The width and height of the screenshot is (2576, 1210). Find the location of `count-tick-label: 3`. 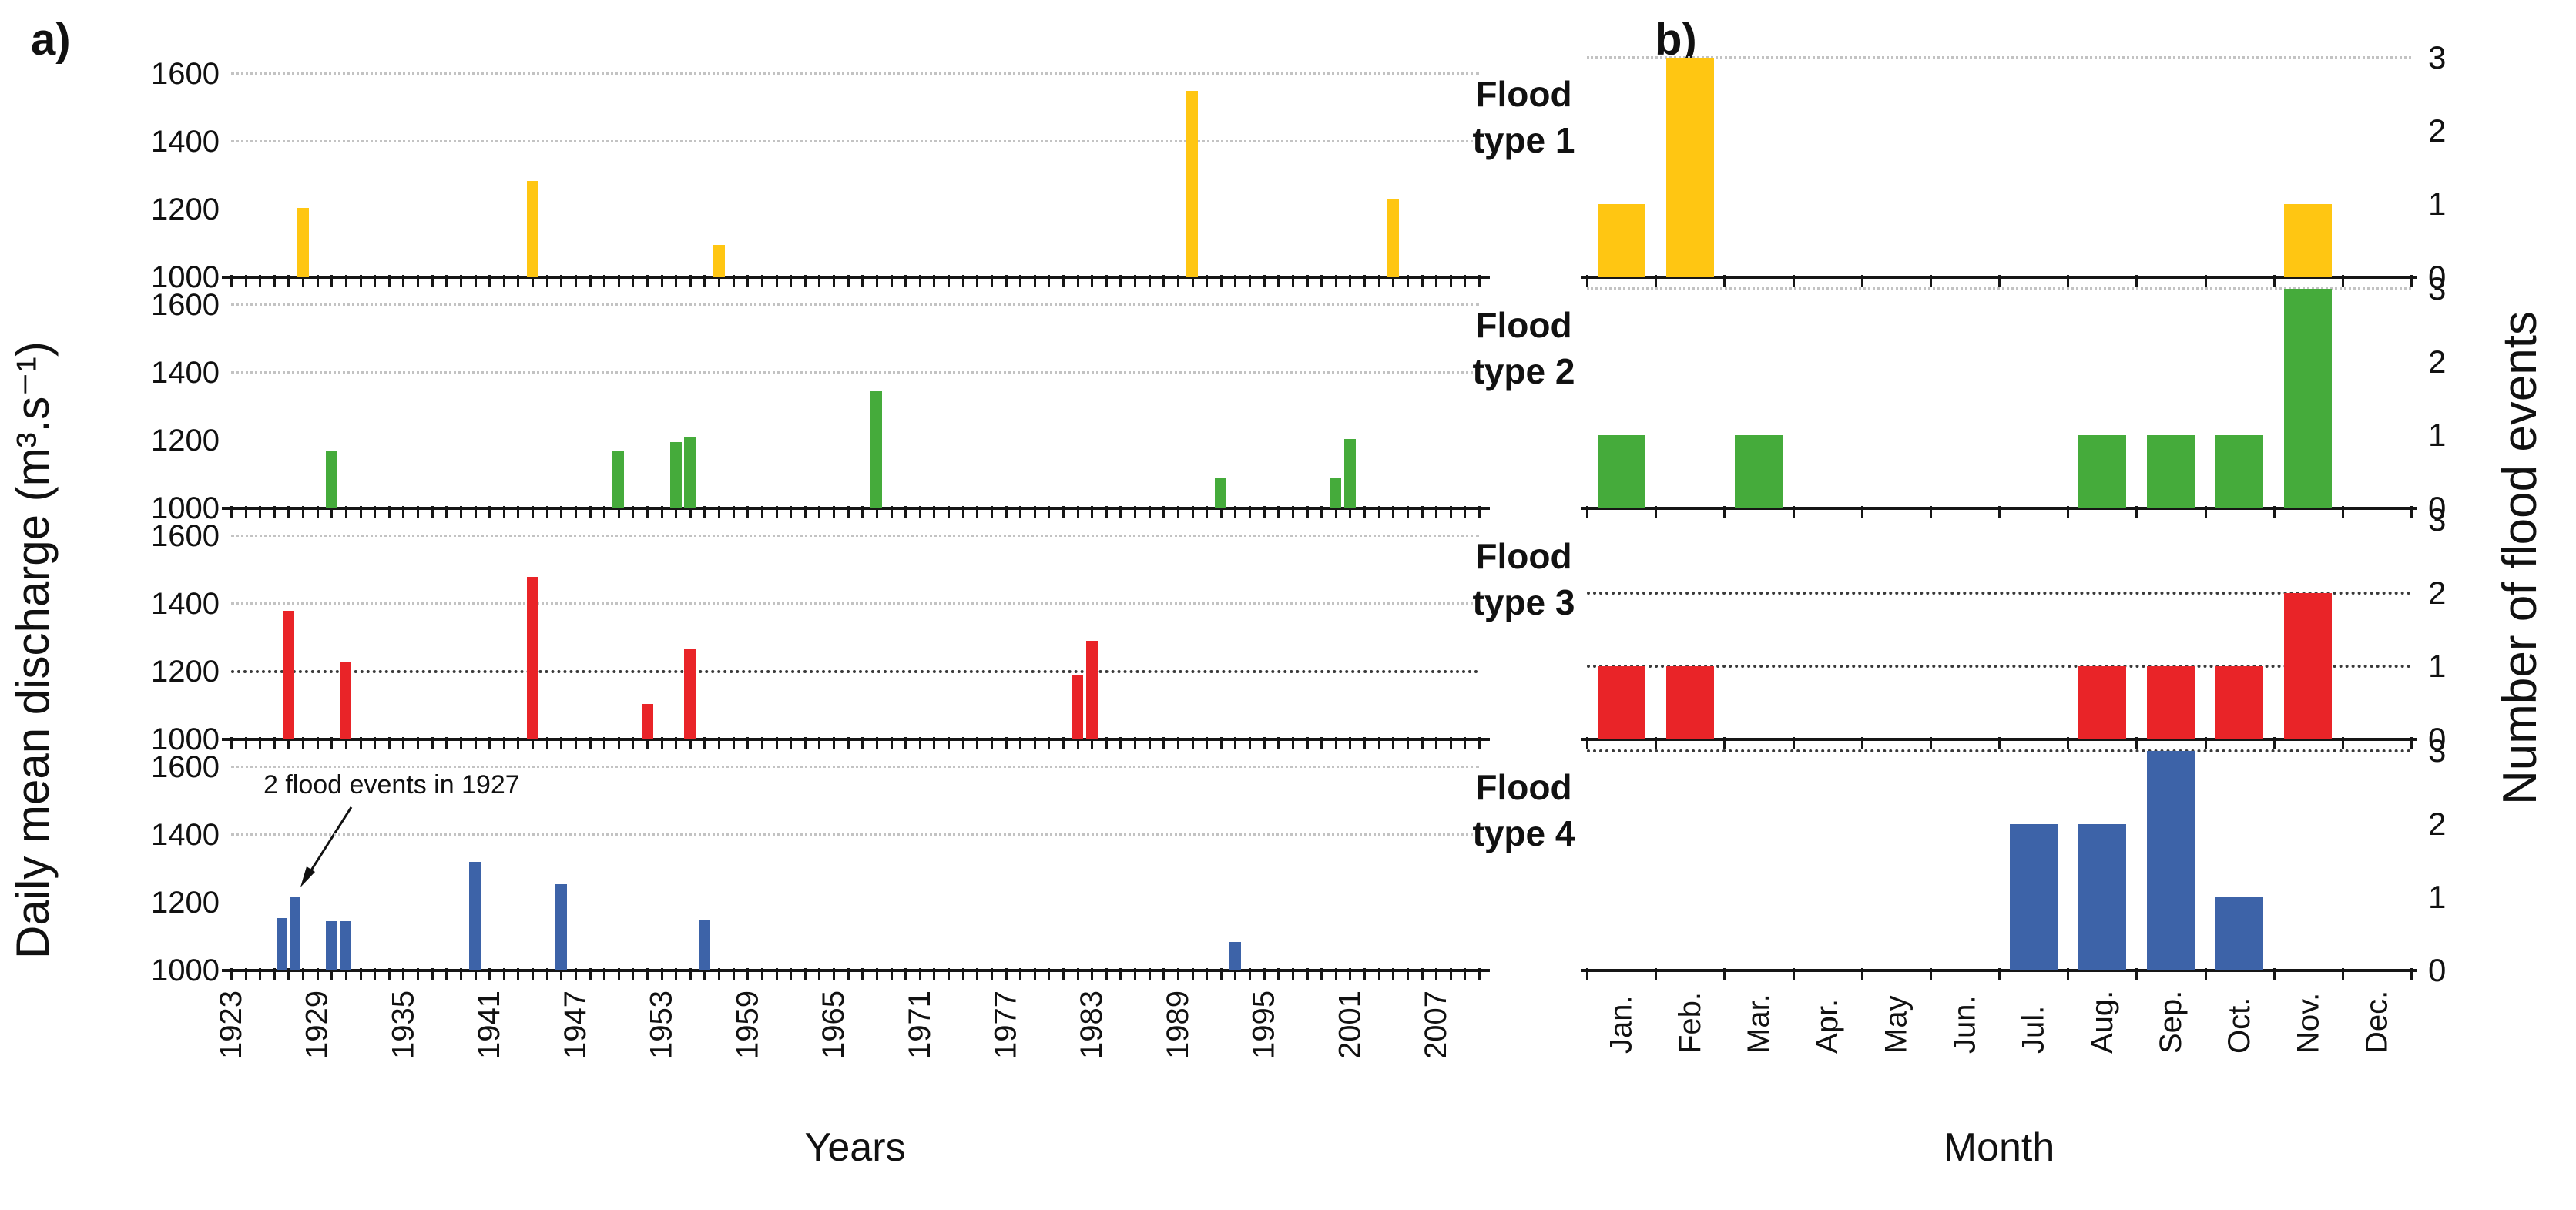

count-tick-label: 3 is located at coordinates (2437, 751).